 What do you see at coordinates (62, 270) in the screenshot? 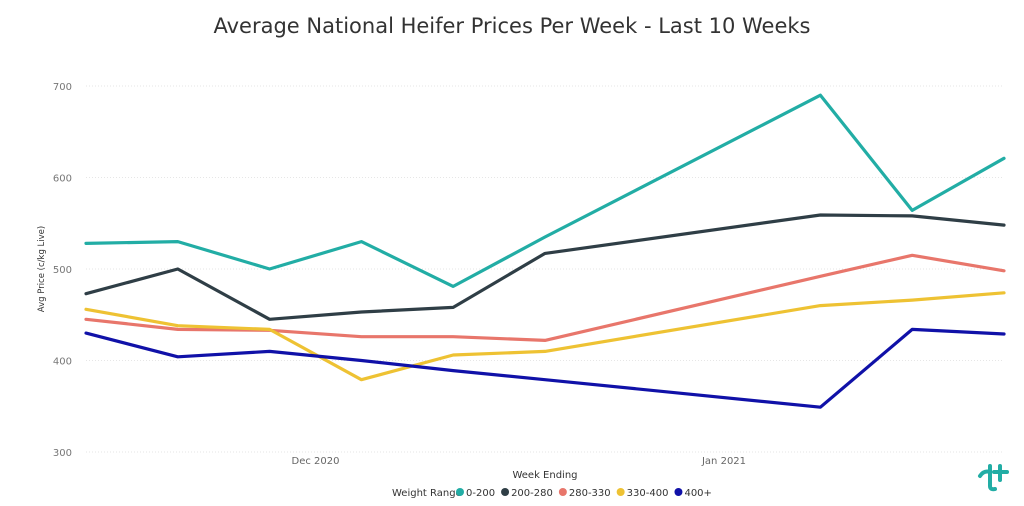
I see `y-tick-label: 500` at bounding box center [62, 270].